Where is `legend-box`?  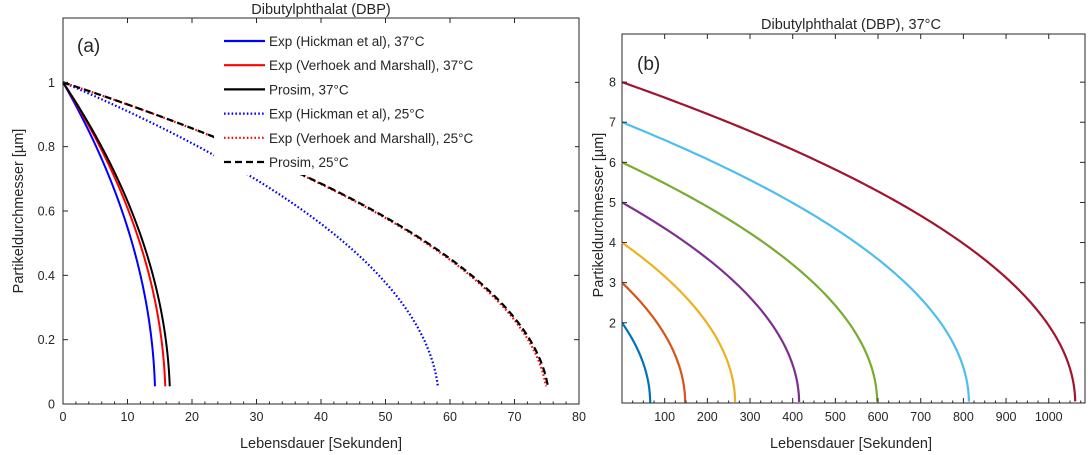
legend-box is located at coordinates (394, 101).